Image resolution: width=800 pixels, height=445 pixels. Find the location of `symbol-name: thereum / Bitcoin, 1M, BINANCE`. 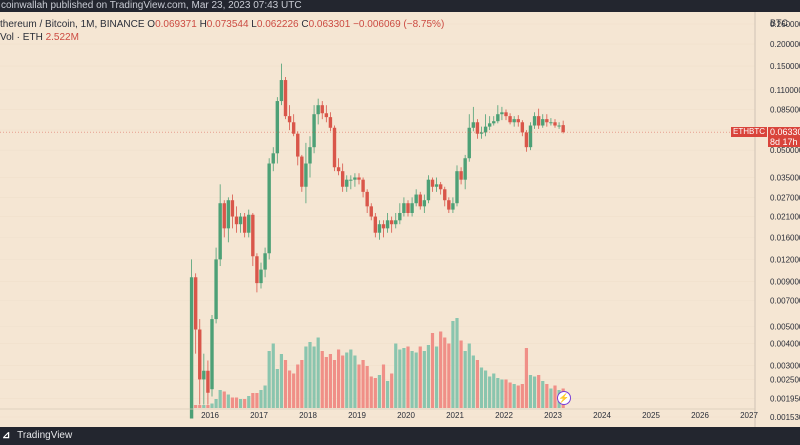

symbol-name: thereum / Bitcoin, 1M, BINANCE is located at coordinates (72, 24).